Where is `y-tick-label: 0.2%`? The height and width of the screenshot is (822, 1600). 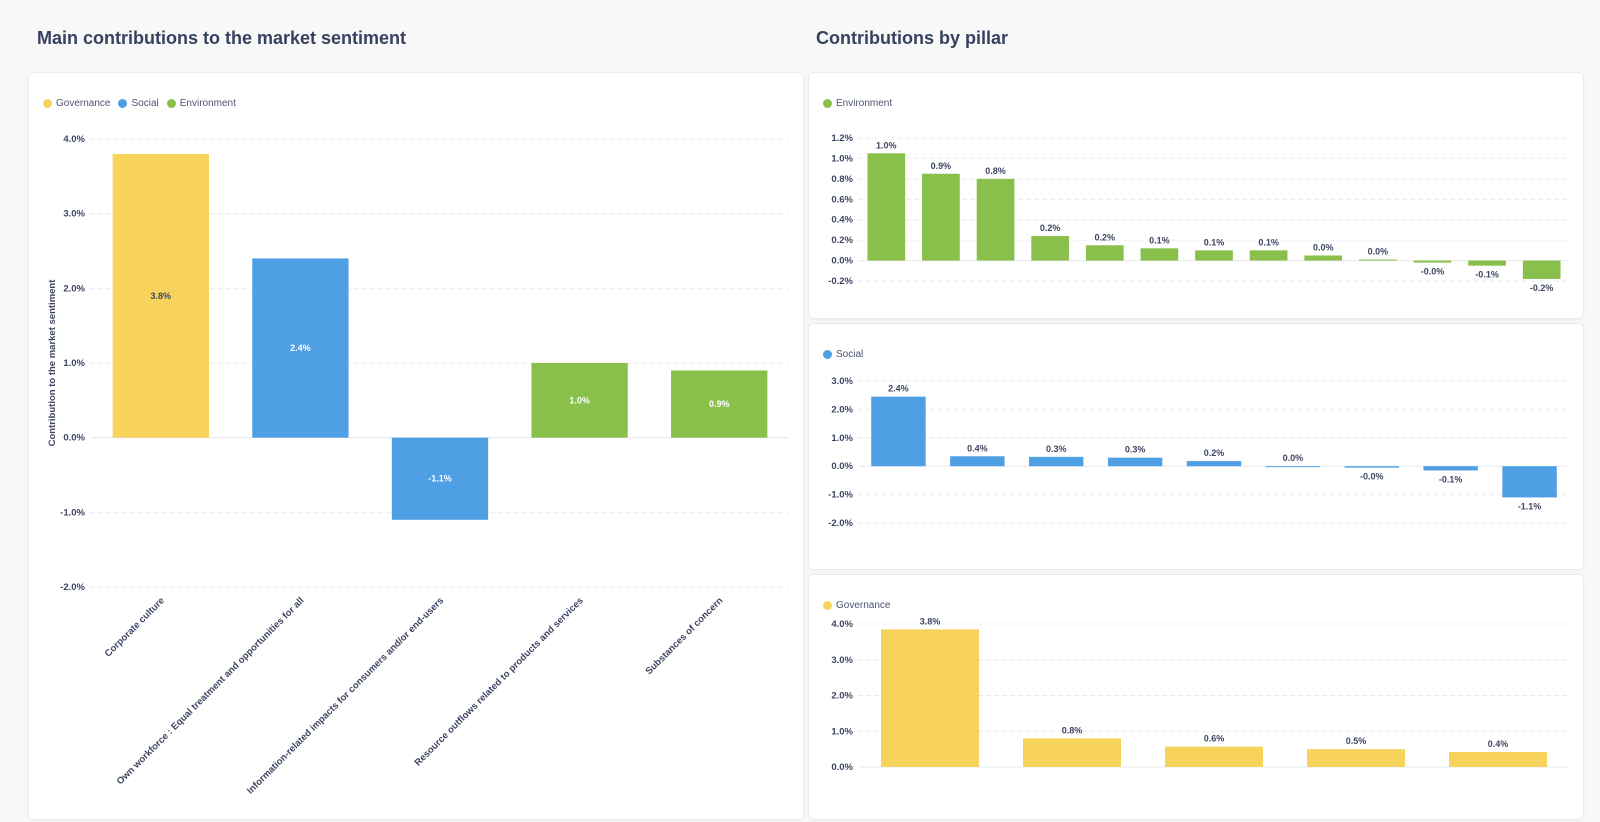
y-tick-label: 0.2% is located at coordinates (842, 240).